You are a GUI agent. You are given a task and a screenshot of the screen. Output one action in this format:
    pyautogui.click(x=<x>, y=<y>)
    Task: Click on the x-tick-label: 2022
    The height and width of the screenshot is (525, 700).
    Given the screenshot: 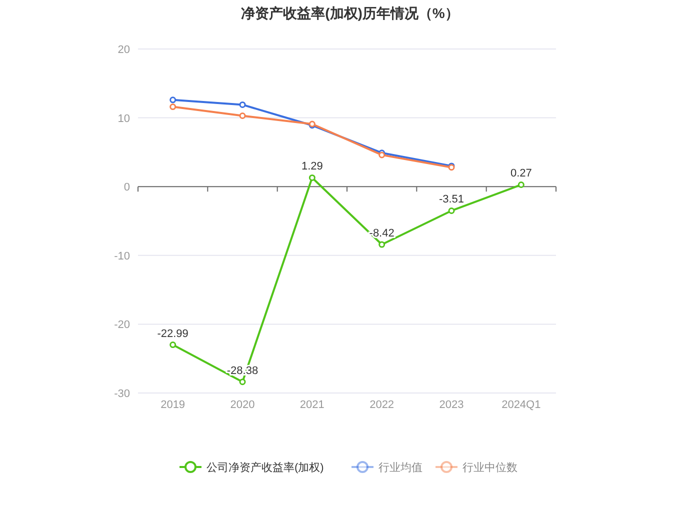 What is the action you would take?
    pyautogui.click(x=382, y=405)
    